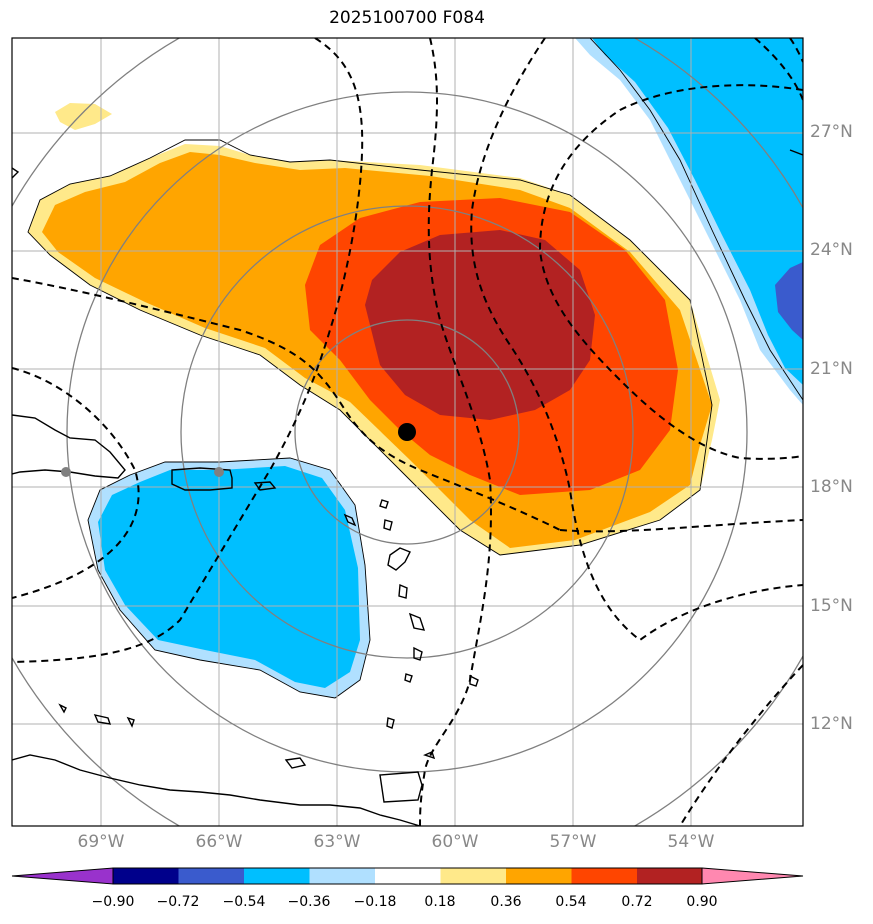  Describe the element at coordinates (66, 472) in the screenshot. I see `reference-point-west` at that location.